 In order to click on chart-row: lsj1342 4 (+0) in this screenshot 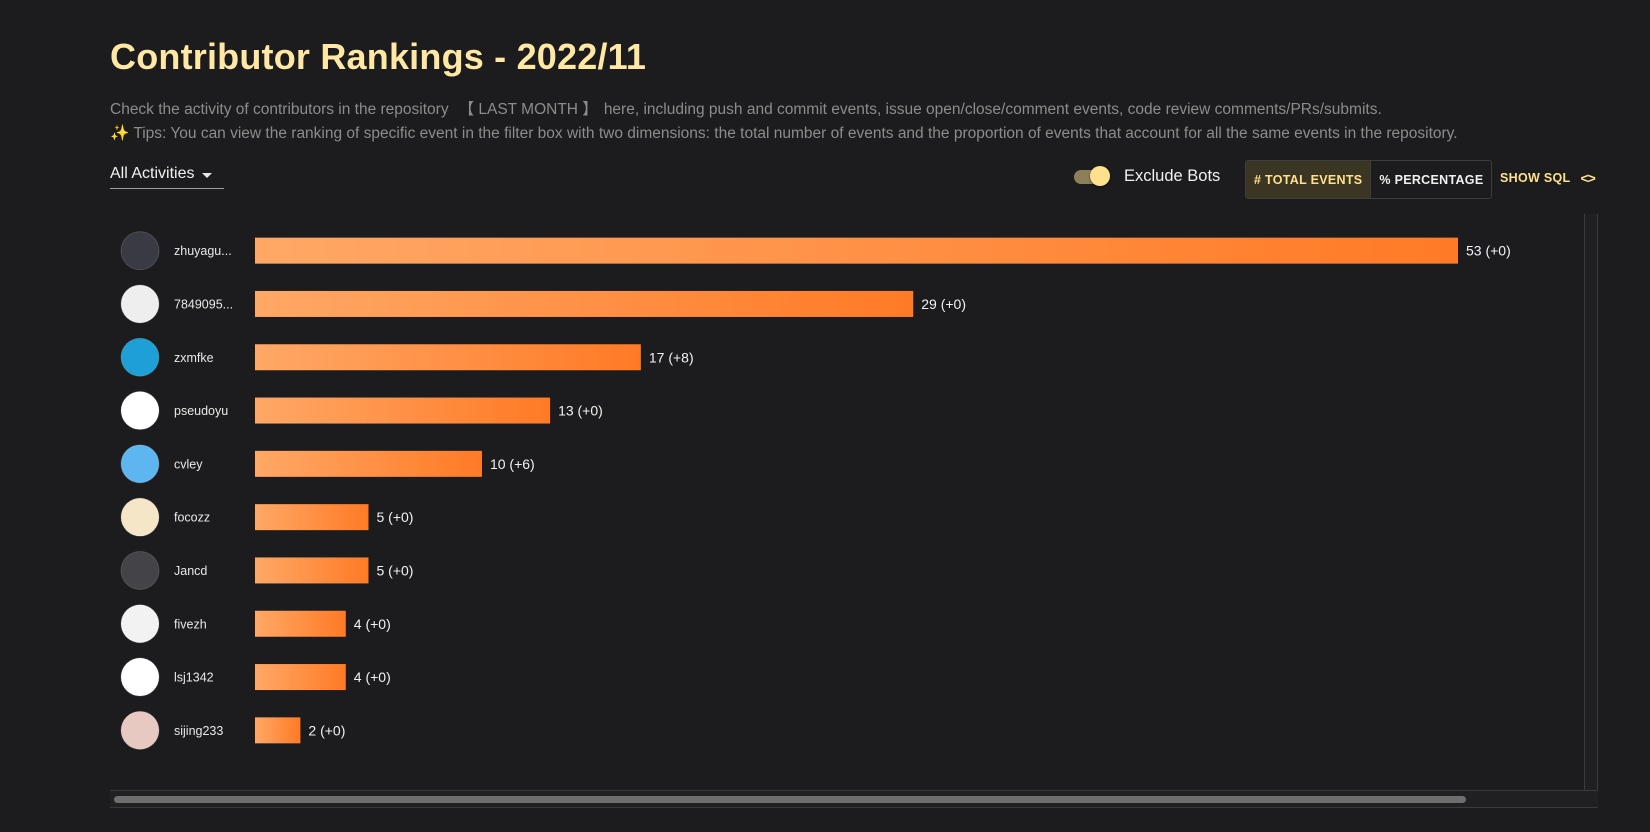, I will do `click(255, 677)`.